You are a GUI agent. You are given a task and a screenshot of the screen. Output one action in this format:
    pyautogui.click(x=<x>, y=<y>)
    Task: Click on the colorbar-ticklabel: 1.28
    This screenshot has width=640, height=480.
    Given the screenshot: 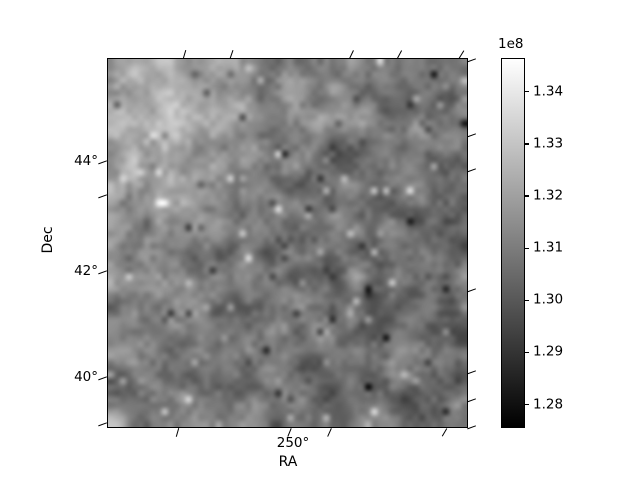 What is the action you would take?
    pyautogui.click(x=548, y=403)
    